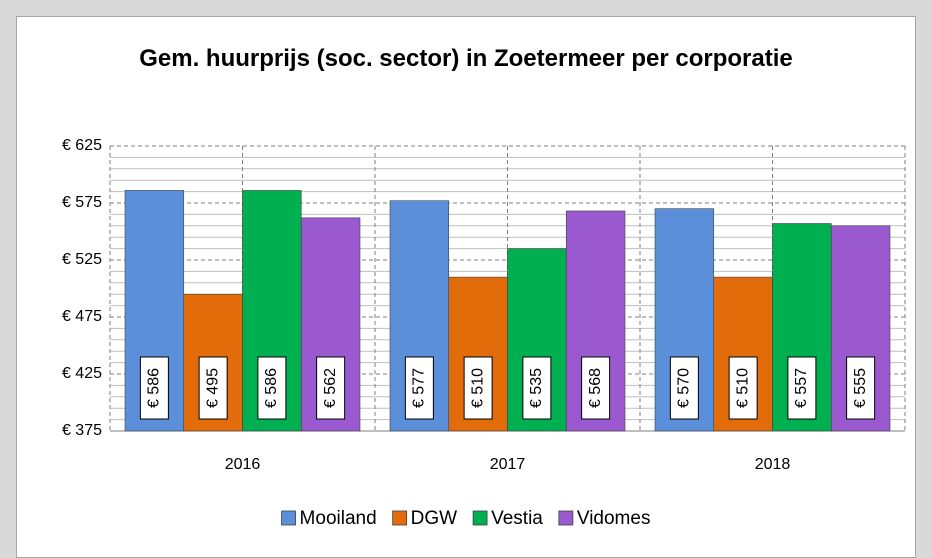 This screenshot has width=932, height=558. What do you see at coordinates (466, 518) in the screenshot?
I see `legend: Mooiland DGW Vestia Vidomes` at bounding box center [466, 518].